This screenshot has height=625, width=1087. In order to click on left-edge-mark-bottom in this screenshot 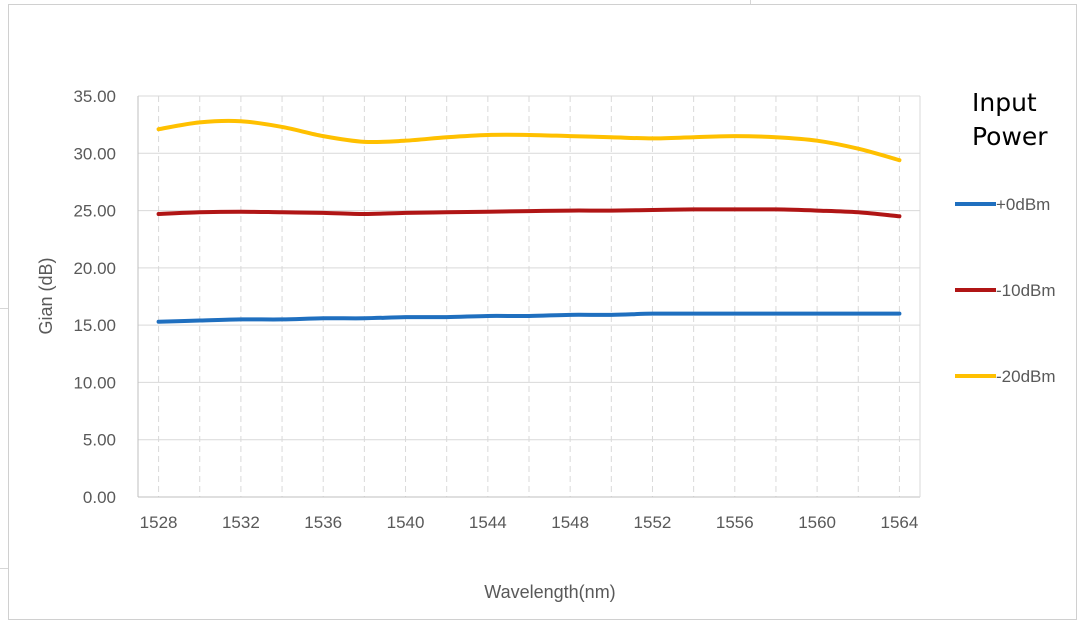, I will do `click(4, 568)`.